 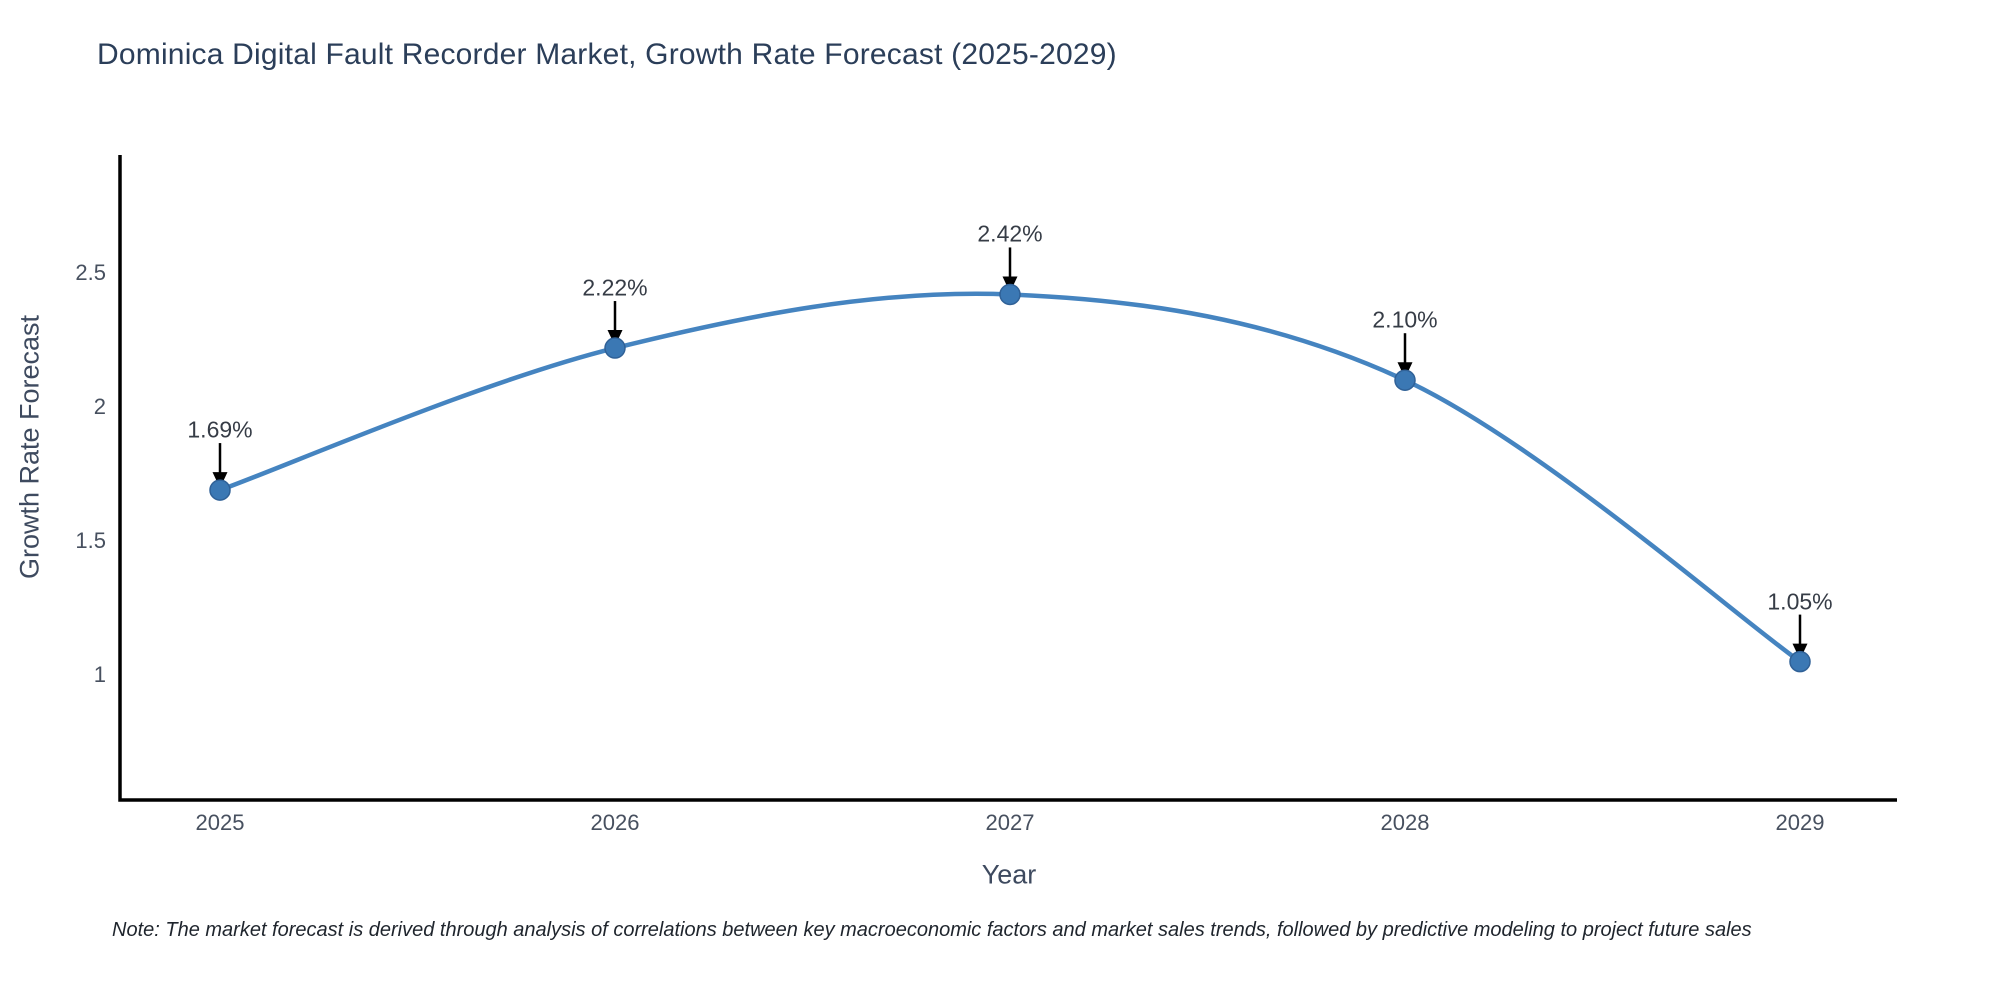 I want to click on x-tick-label: 2026, so click(x=615, y=822).